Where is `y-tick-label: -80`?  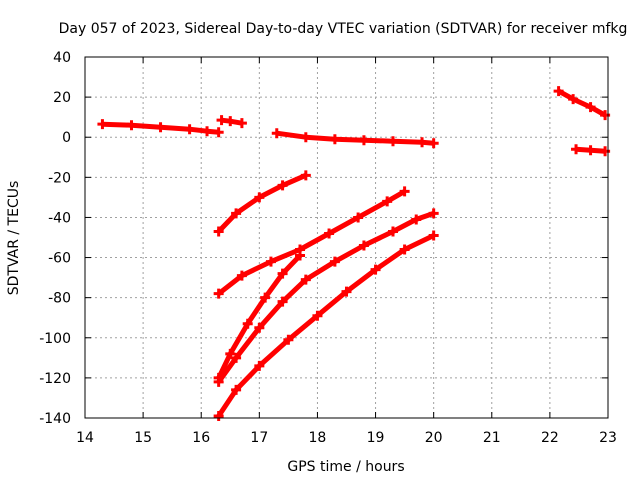 y-tick-label: -80 is located at coordinates (59, 299).